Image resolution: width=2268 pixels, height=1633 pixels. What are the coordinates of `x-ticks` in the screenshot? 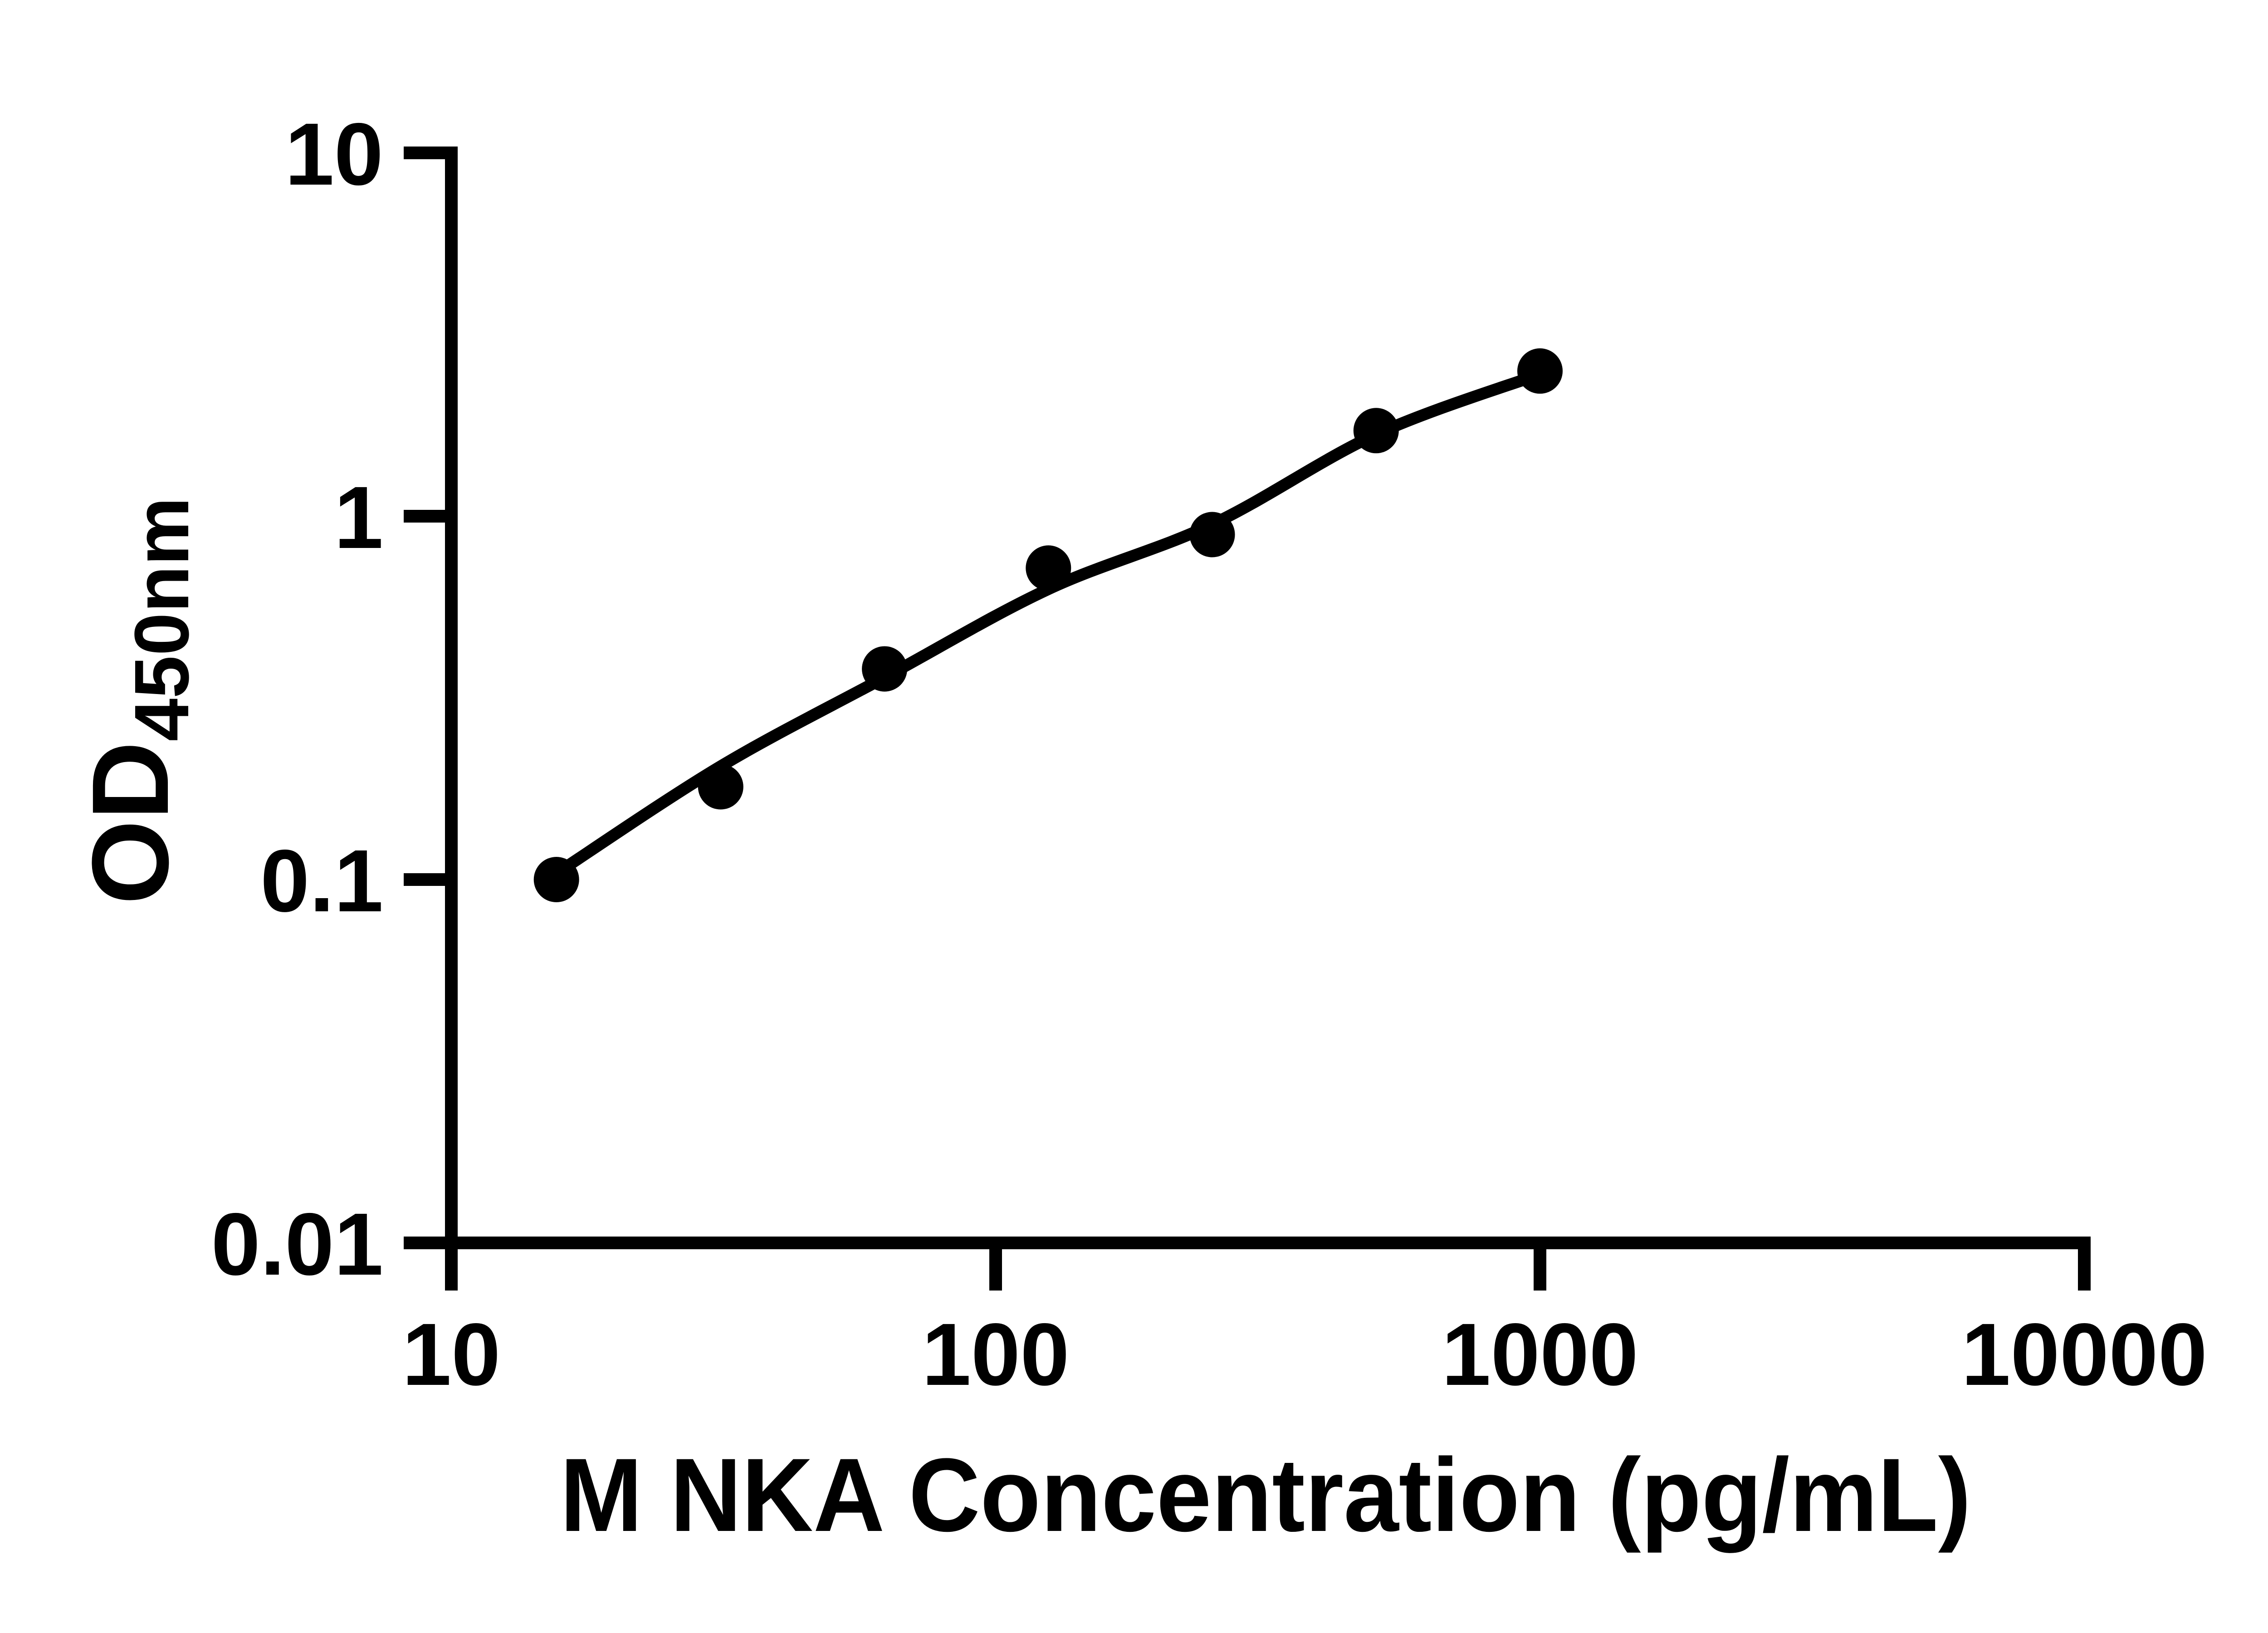 It's located at (1268, 1270).